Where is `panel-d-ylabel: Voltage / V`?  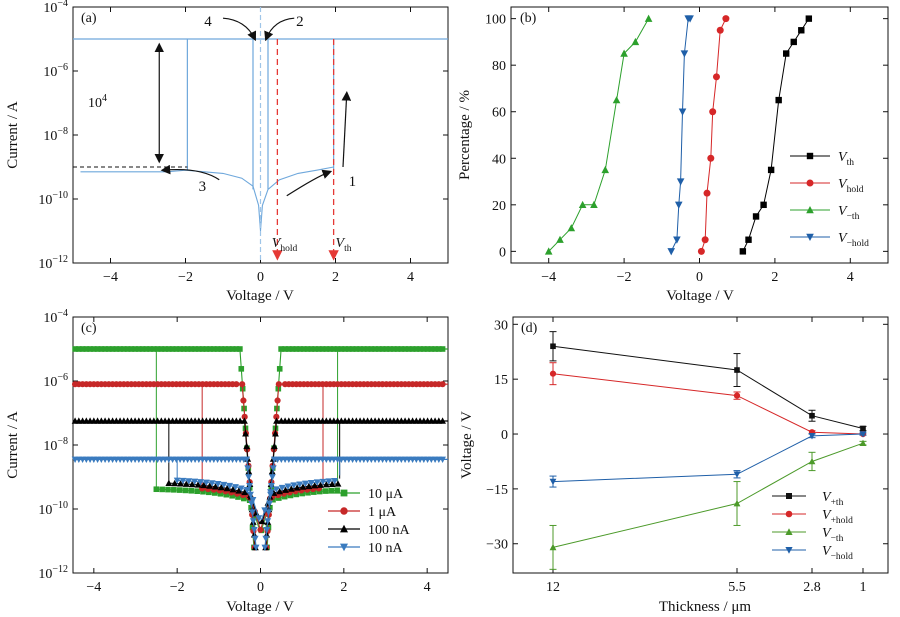
panel-d-ylabel: Voltage / V is located at coordinates (467, 445).